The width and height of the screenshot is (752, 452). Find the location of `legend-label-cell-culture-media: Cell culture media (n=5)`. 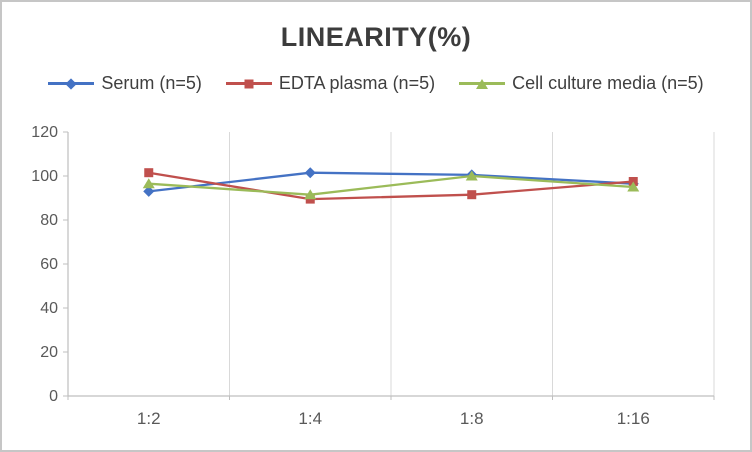

legend-label-cell-culture-media: Cell culture media (n=5) is located at coordinates (608, 83).